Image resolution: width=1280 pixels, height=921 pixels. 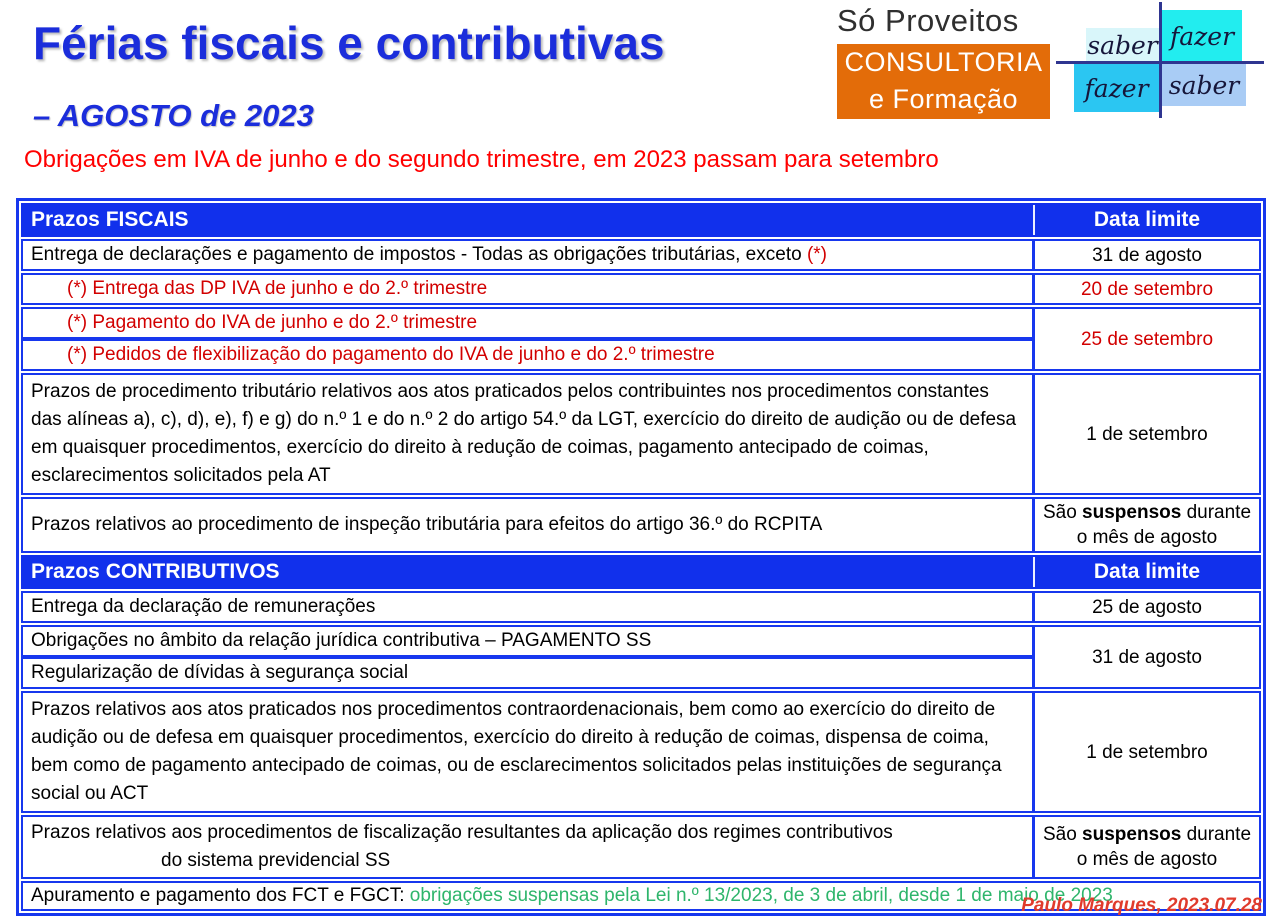 I want to click on logo-box-line2: e Formação, so click(x=943, y=99).